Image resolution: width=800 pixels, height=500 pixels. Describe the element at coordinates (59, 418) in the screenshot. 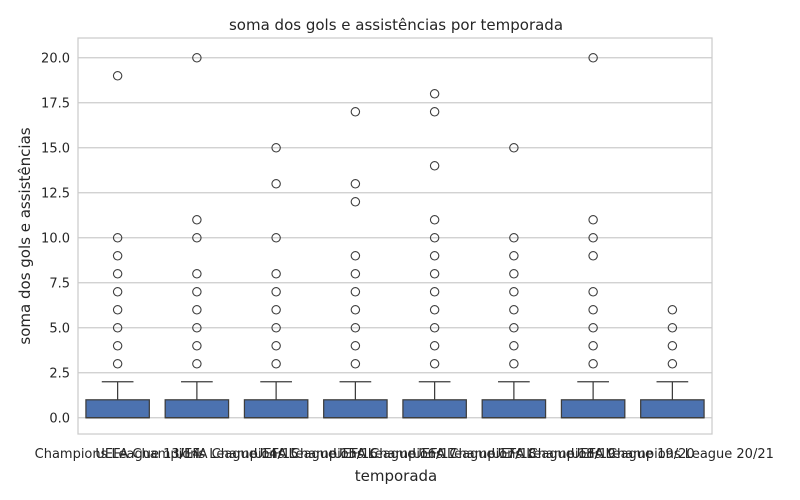

I see `y-tick-label: 0.0` at that location.